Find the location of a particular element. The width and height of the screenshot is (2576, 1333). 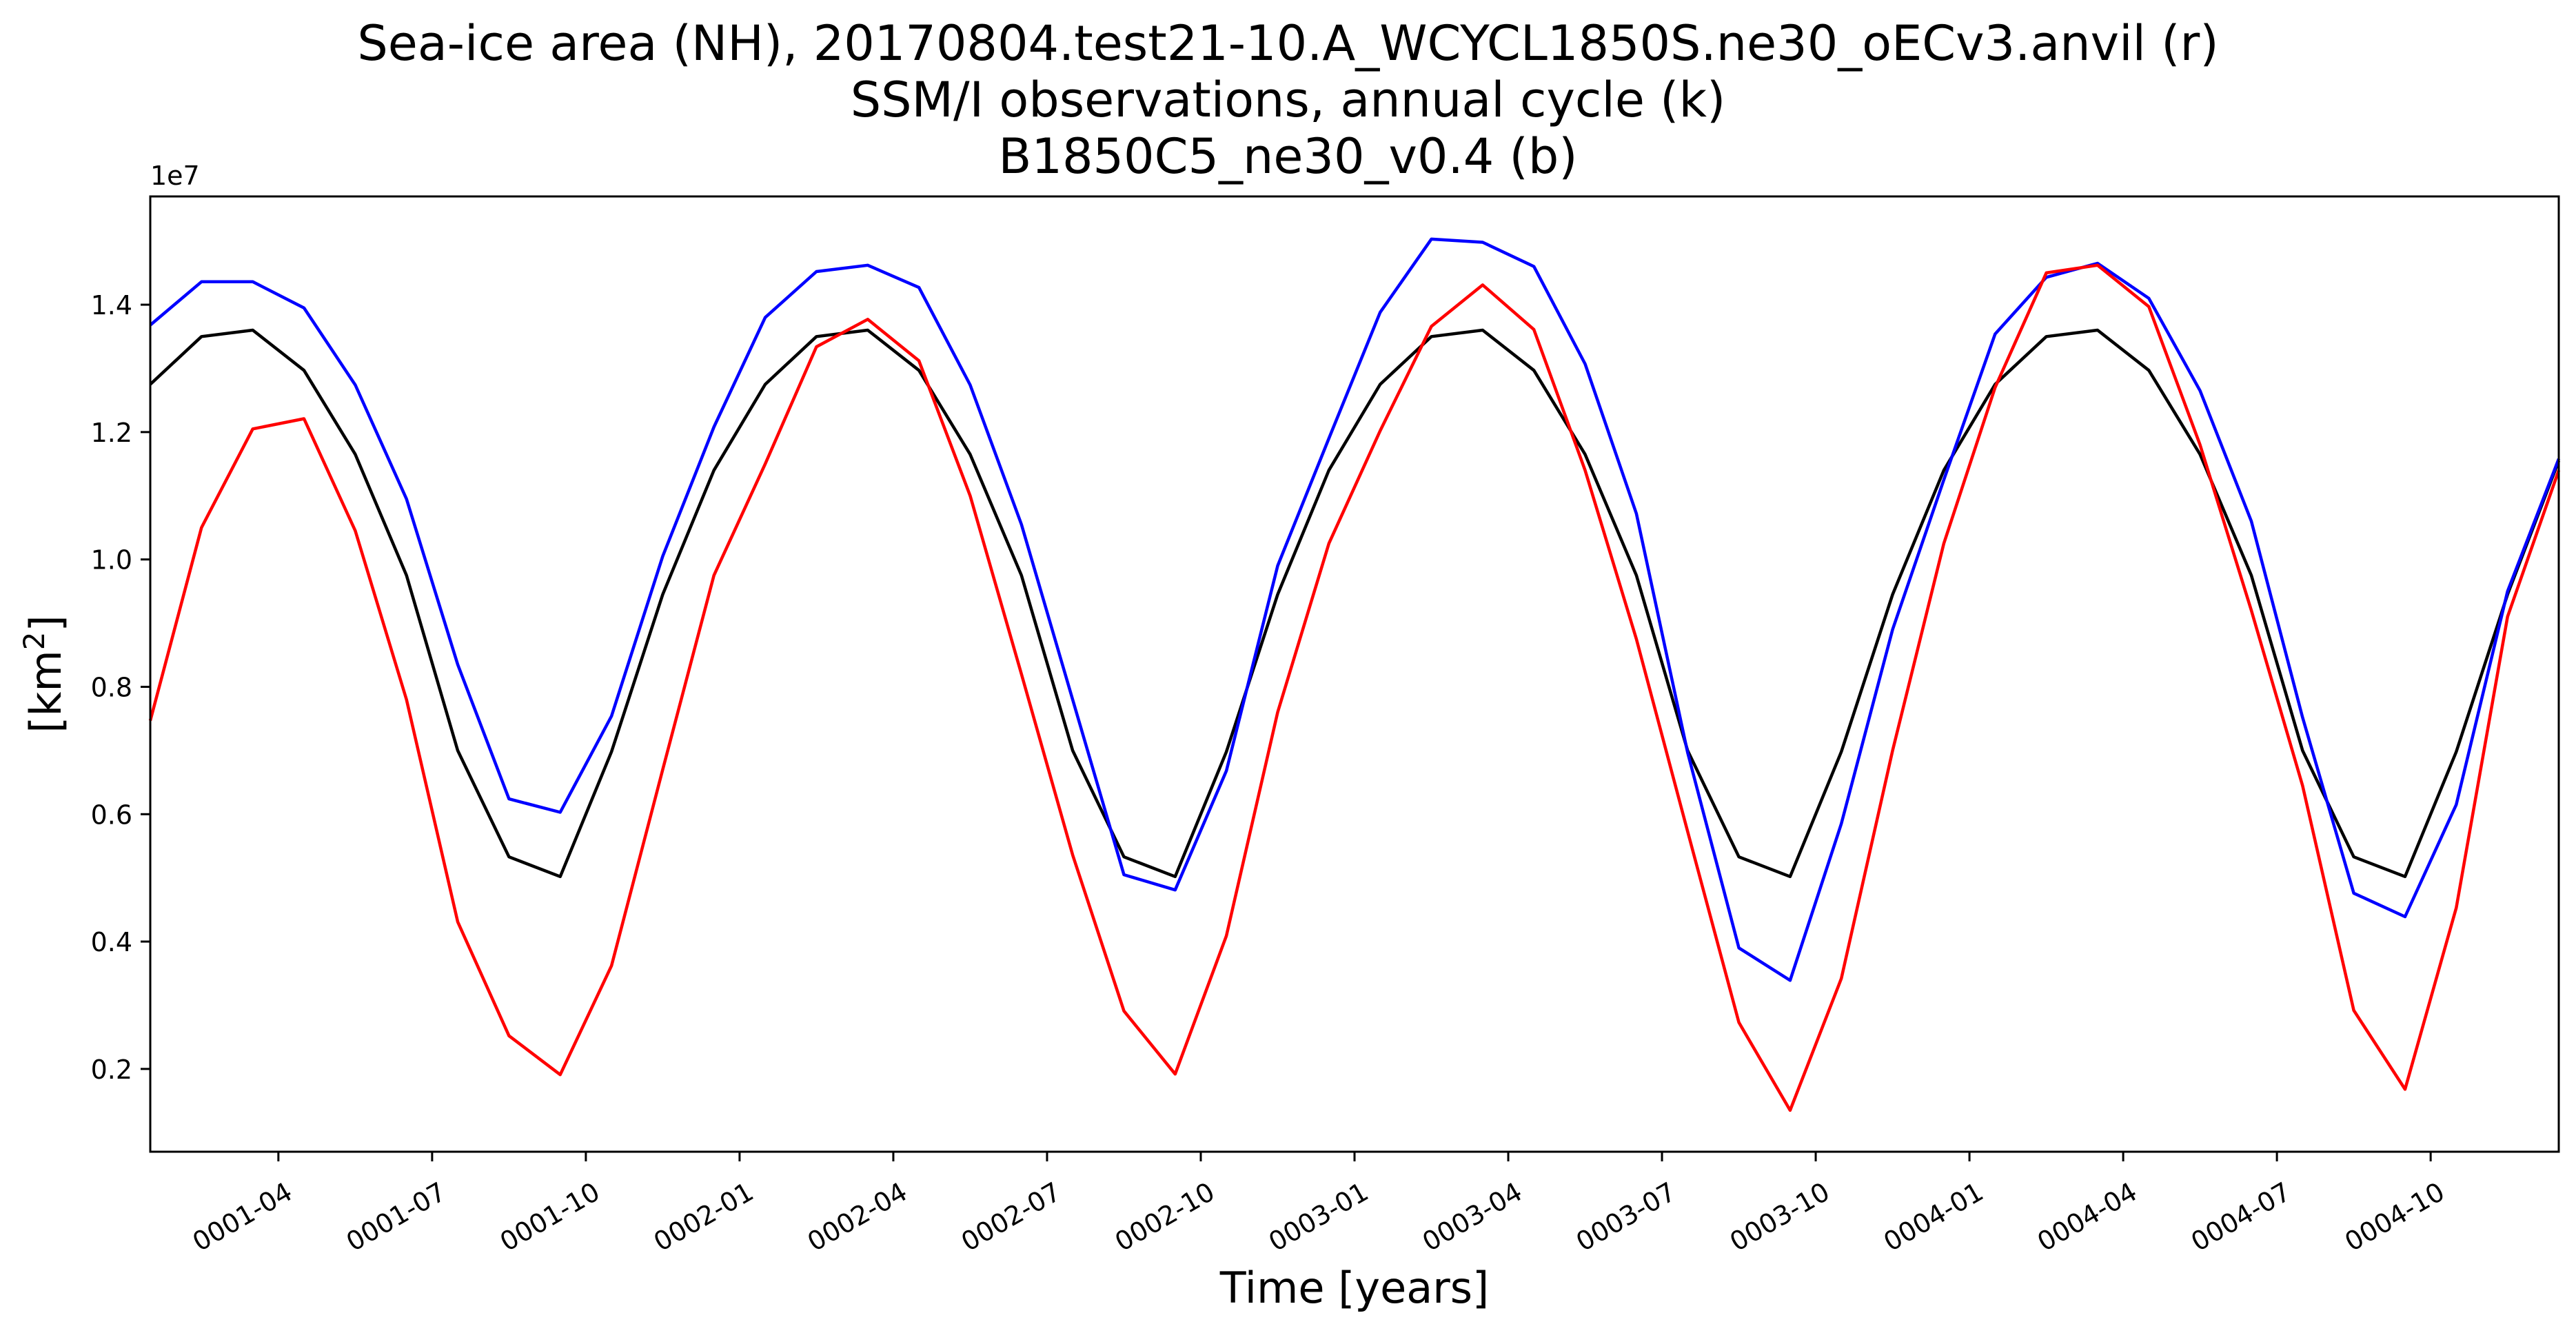

x-tick-label: 0004-07 is located at coordinates (2241, 1217).